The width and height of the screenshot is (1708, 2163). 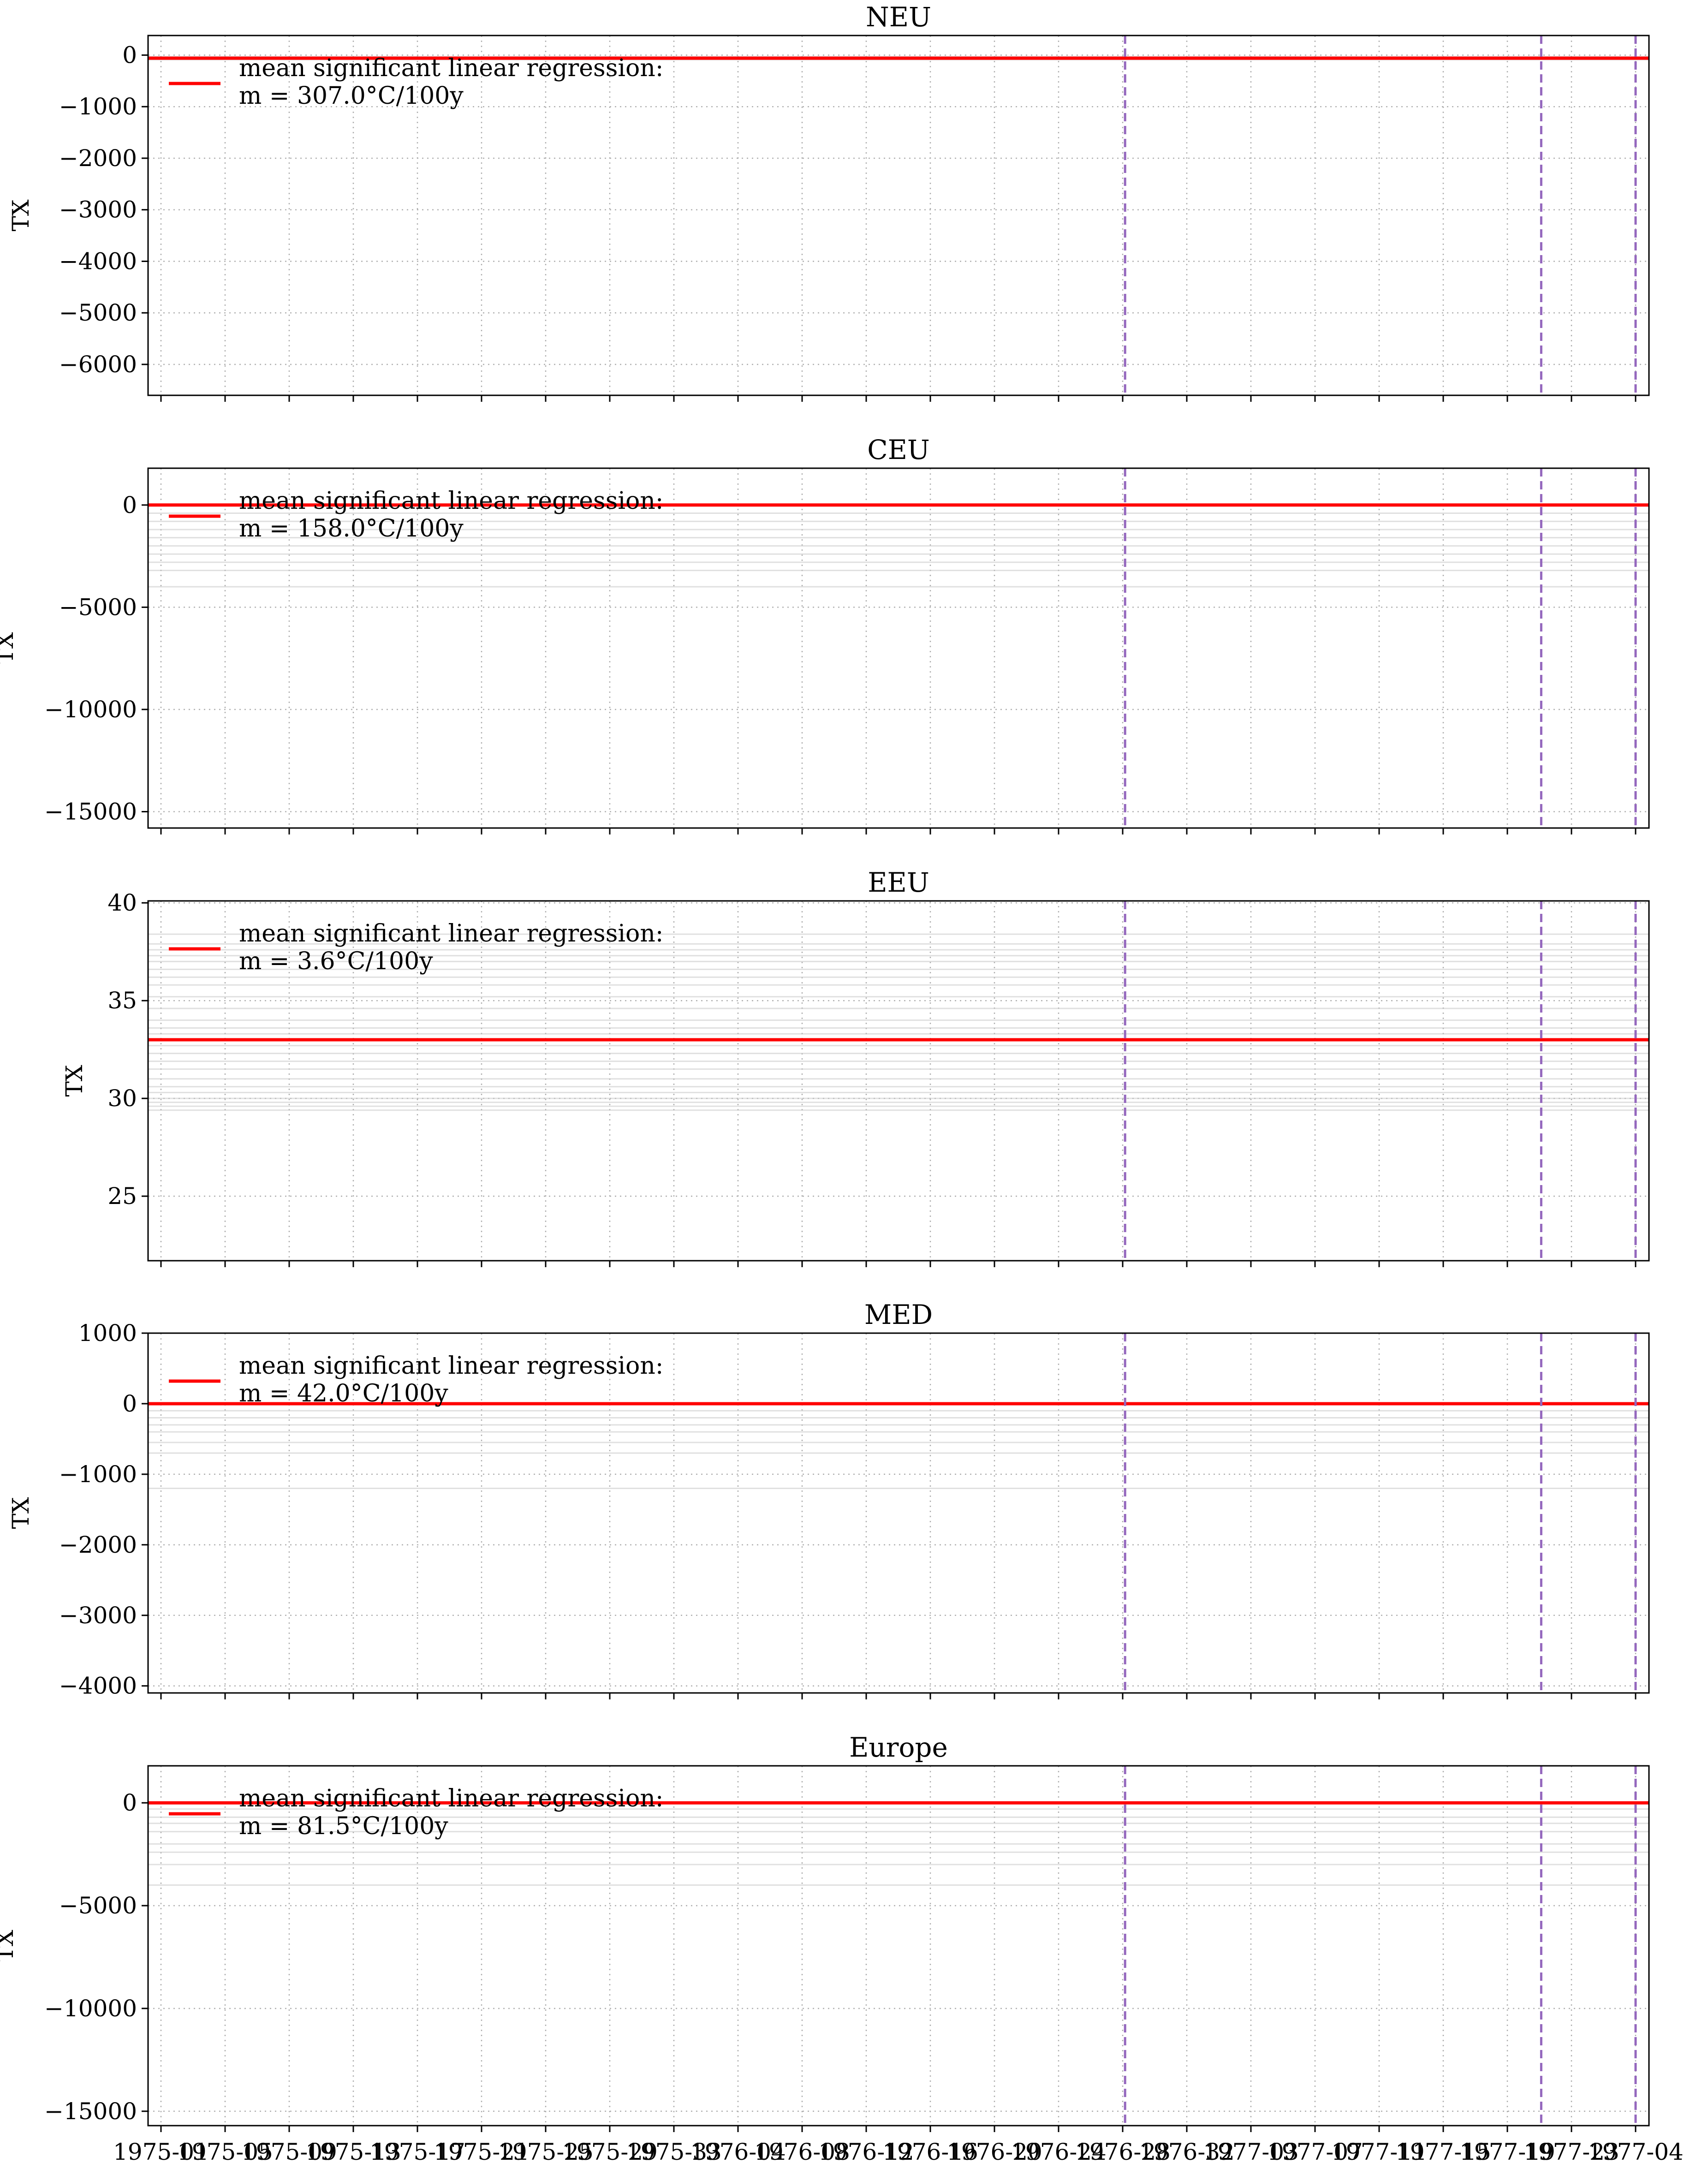 I want to click on y-tick-label: −6000, so click(x=98, y=364).